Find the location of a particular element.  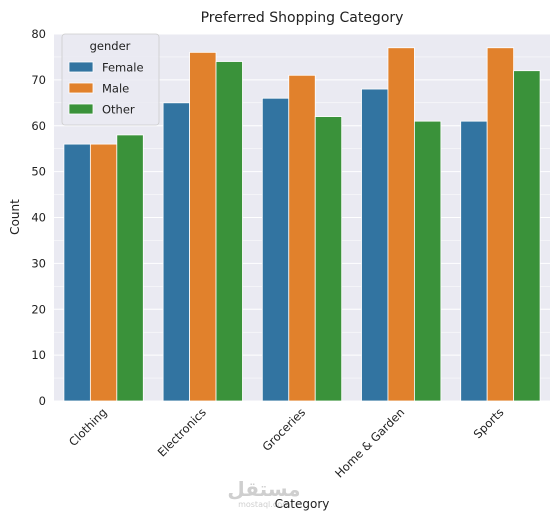

x-tick-label: Groceries is located at coordinates (283, 429).